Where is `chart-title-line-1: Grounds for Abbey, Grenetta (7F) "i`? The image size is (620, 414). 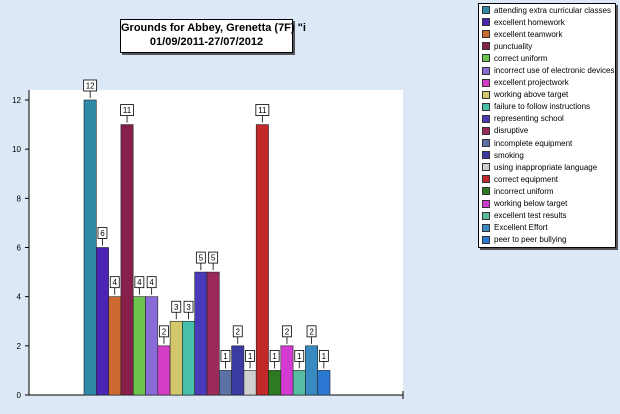 chart-title-line-1: Grounds for Abbey, Grenetta (7F) "i is located at coordinates (213, 28).